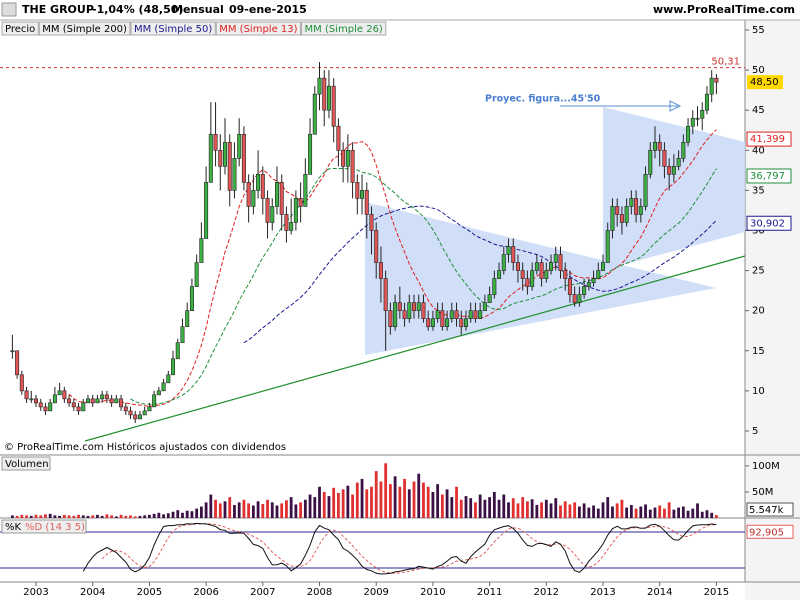 Image resolution: width=800 pixels, height=600 pixels. I want to click on ma-label: 41,399, so click(767, 139).